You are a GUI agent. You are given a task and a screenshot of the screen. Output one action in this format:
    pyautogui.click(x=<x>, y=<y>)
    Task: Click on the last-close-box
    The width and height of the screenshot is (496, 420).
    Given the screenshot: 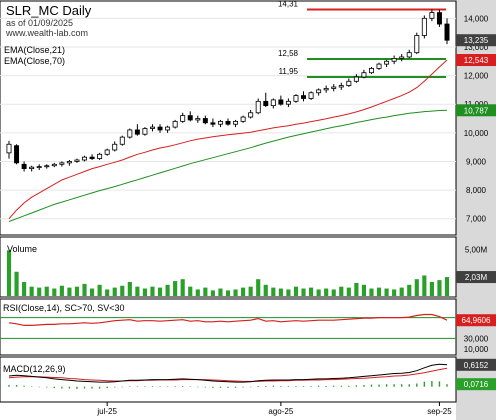 What is the action you would take?
    pyautogui.click(x=476, y=40)
    